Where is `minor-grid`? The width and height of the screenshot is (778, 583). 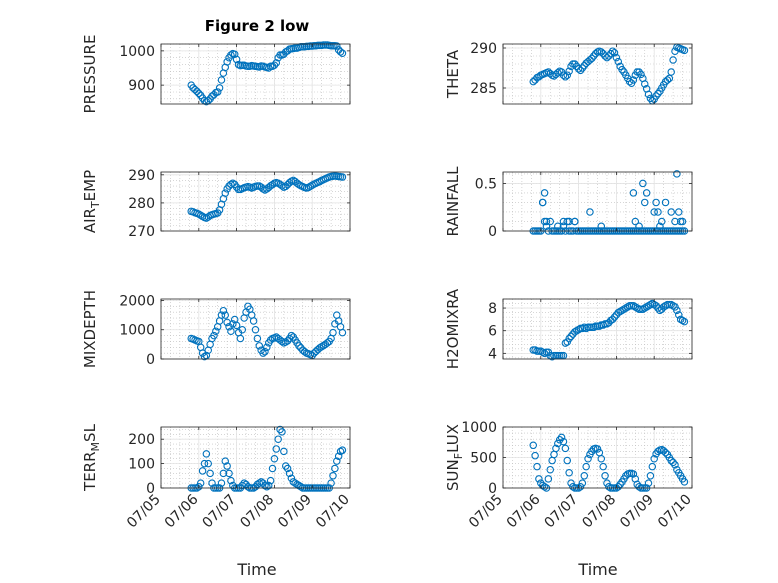
minor-grid is located at coordinates (597, 74).